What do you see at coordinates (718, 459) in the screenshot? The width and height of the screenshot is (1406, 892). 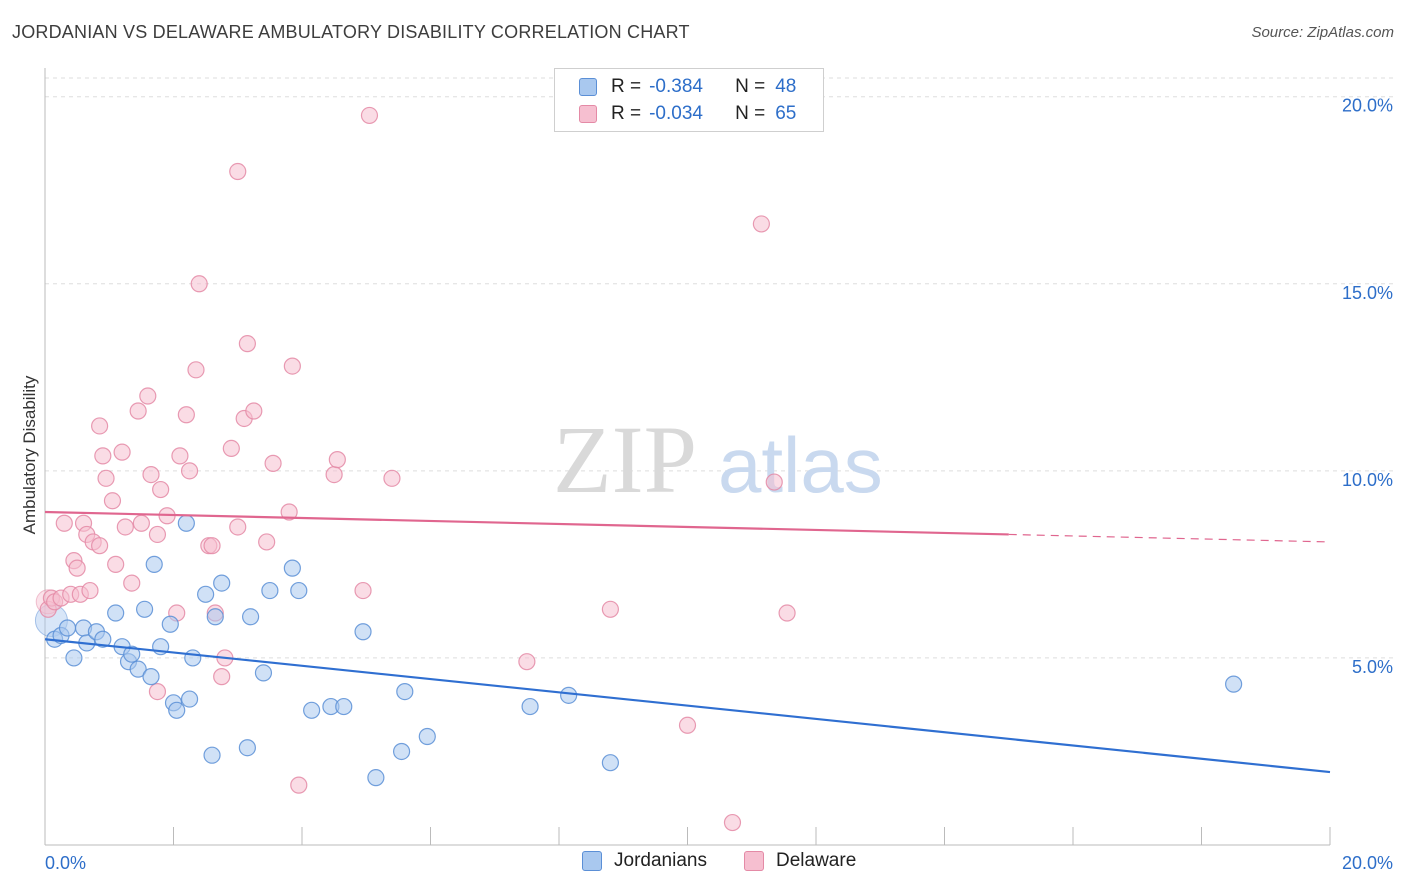 I see `watermark: ZIP atlas` at bounding box center [718, 459].